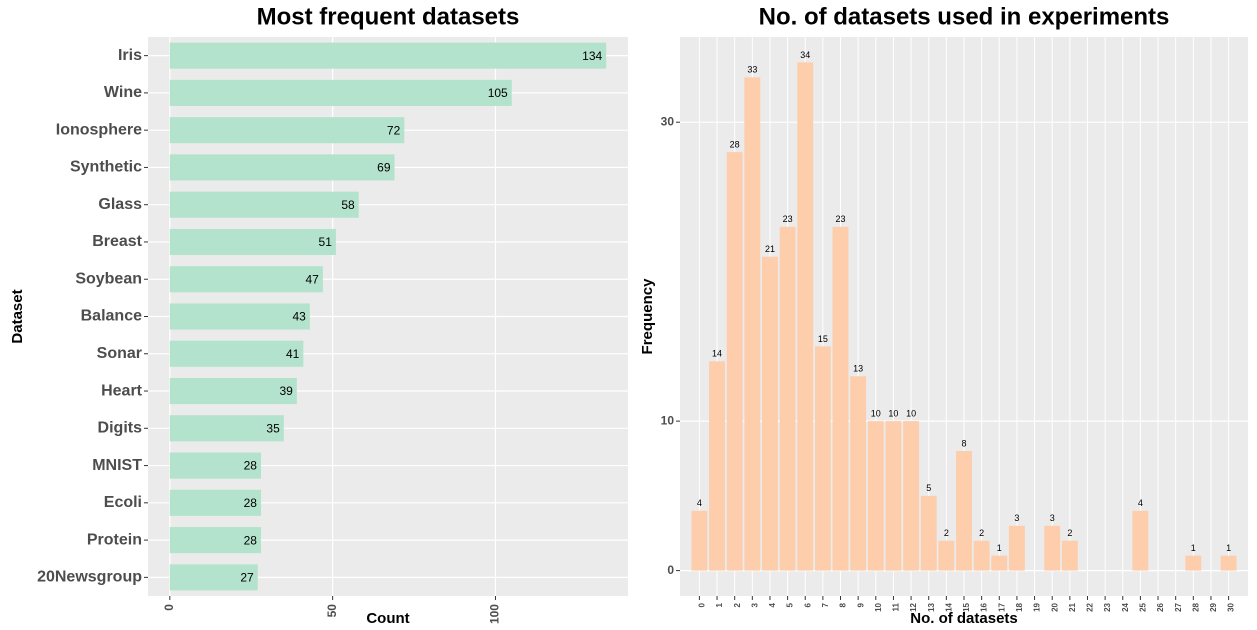 Image resolution: width=1257 pixels, height=630 pixels. Describe the element at coordinates (825, 604) in the screenshot. I see `x-tick-label: 7` at that location.